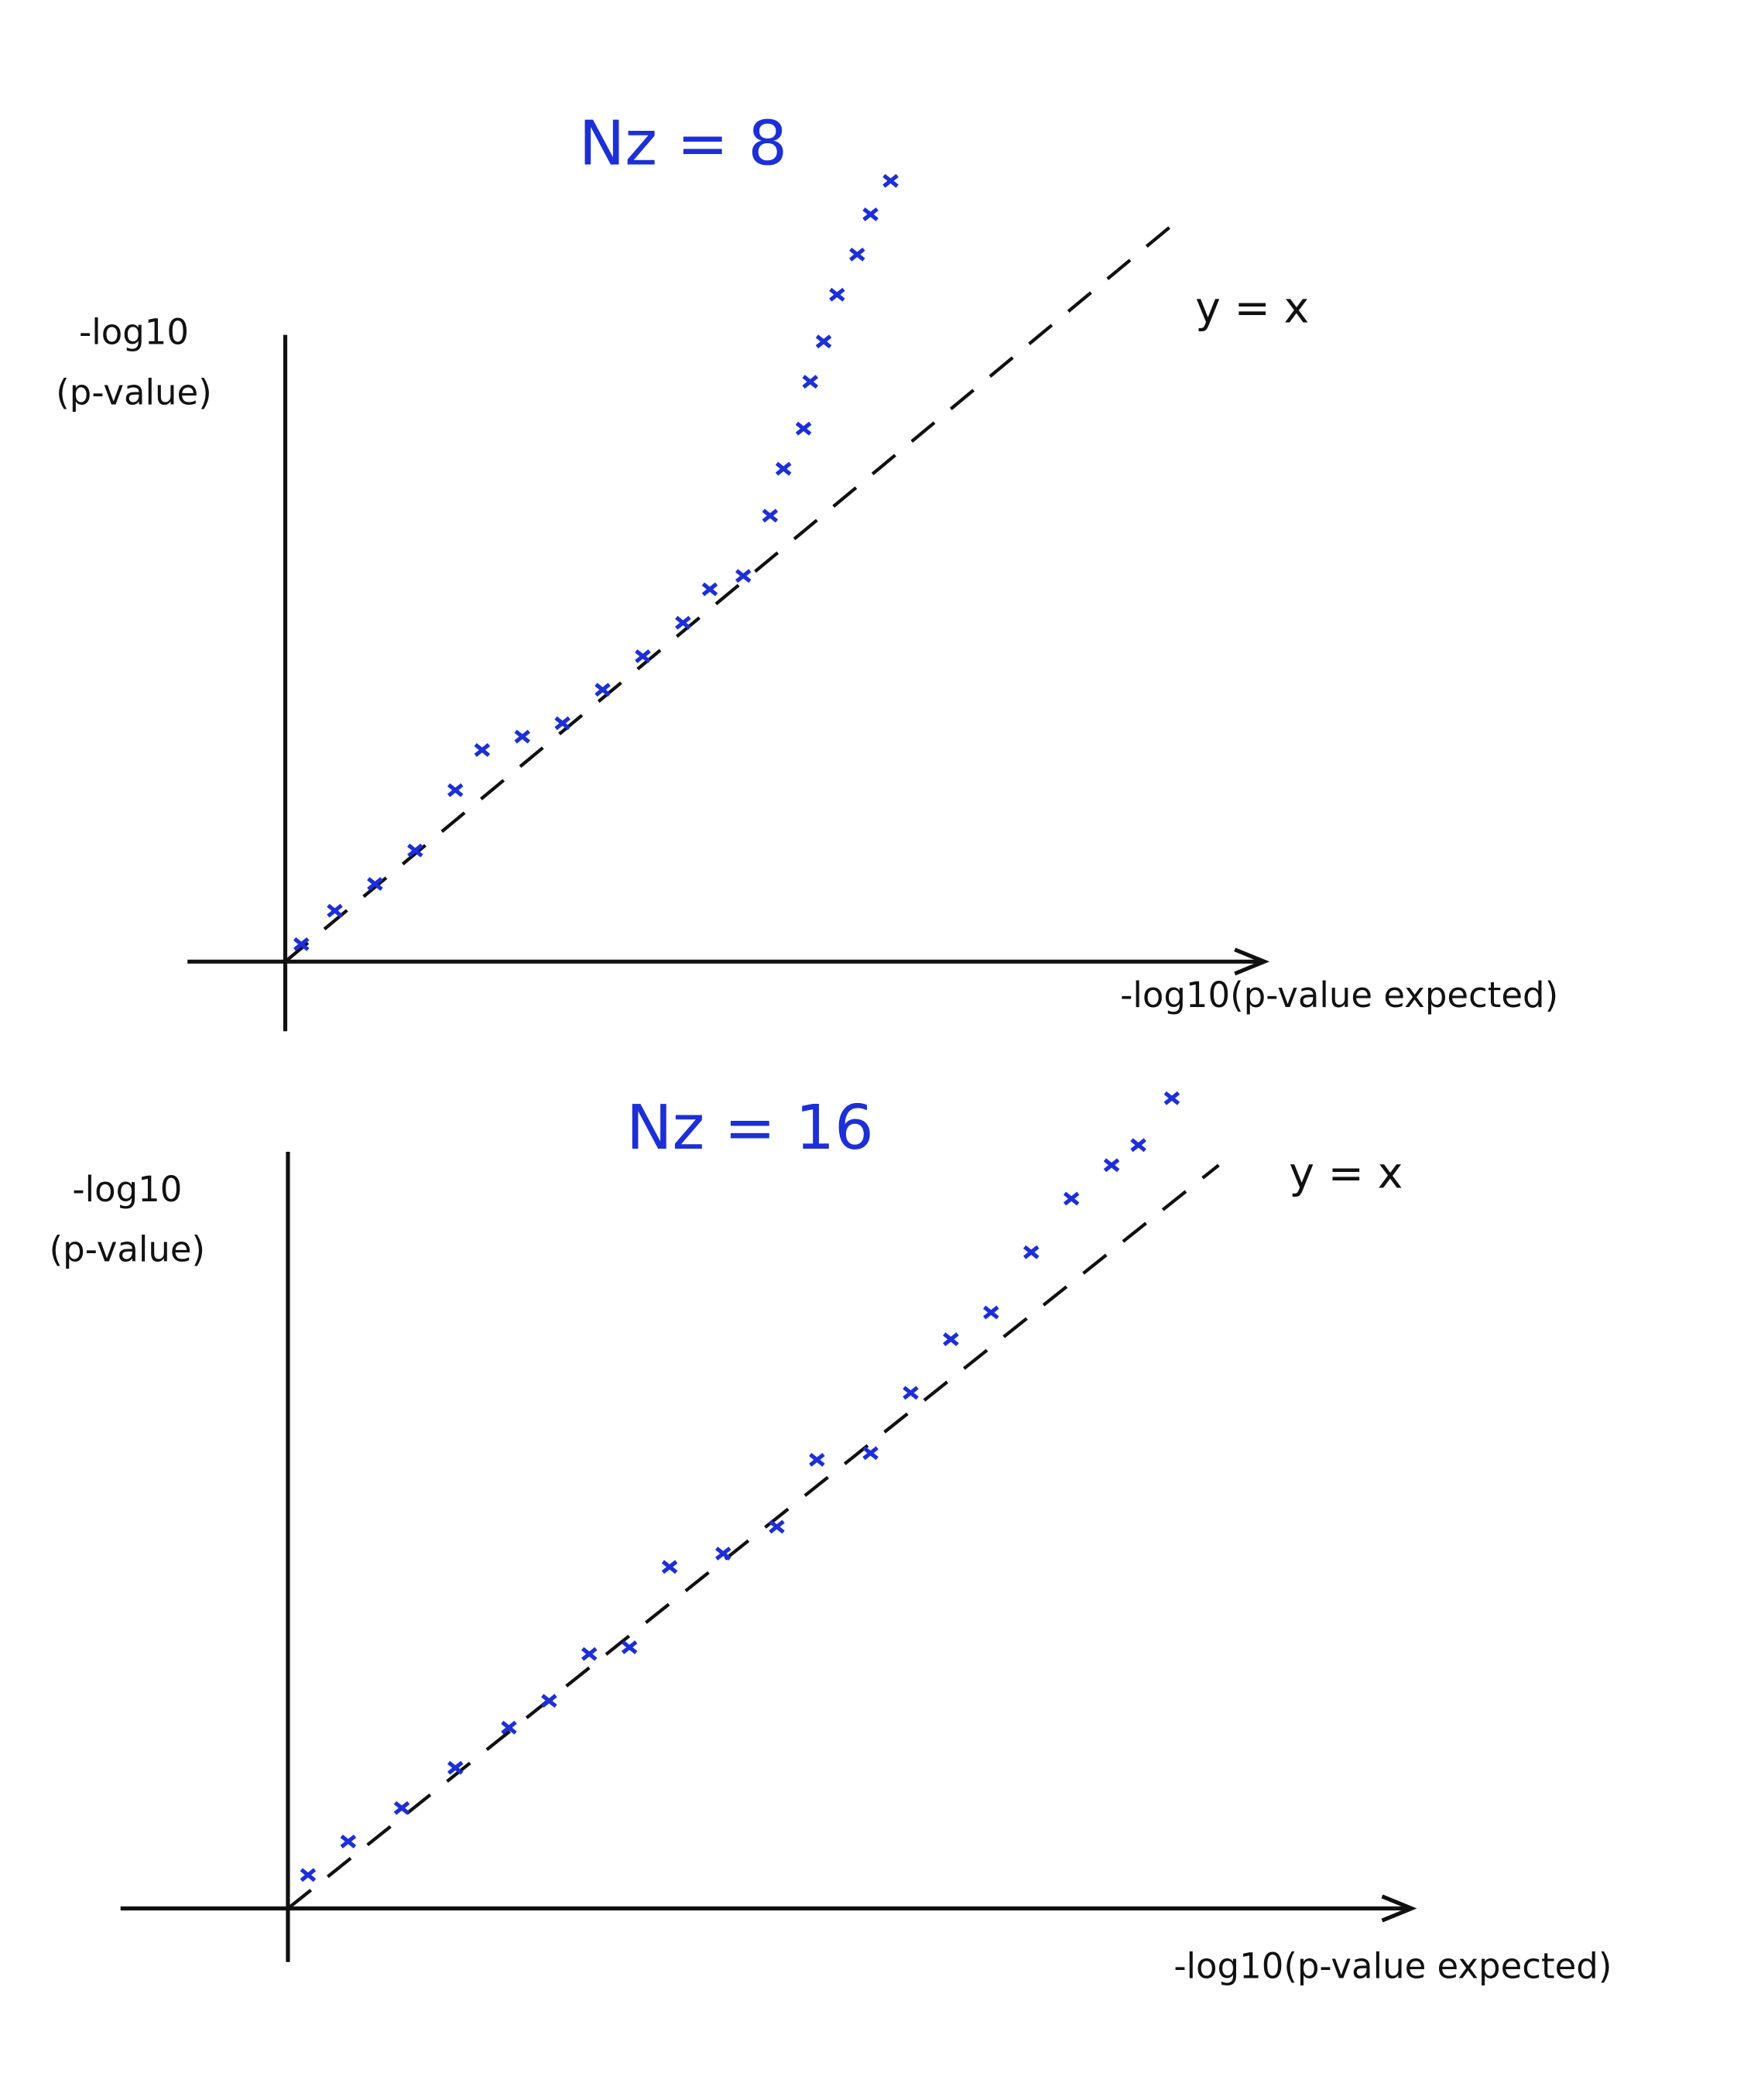 This screenshot has height=2100, width=1737. Describe the element at coordinates (750, 1127) in the screenshot. I see `chart-title: Nz = 16` at that location.